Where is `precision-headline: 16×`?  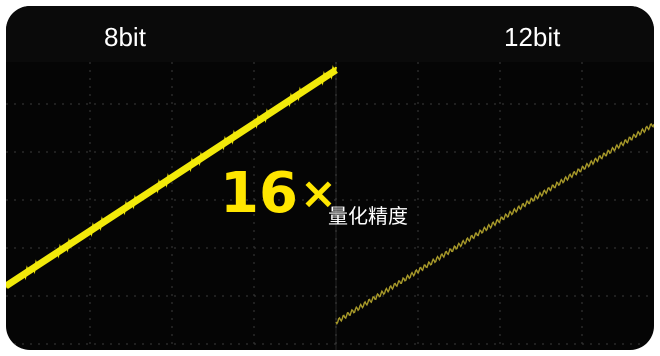 precision-headline: 16× is located at coordinates (278, 194).